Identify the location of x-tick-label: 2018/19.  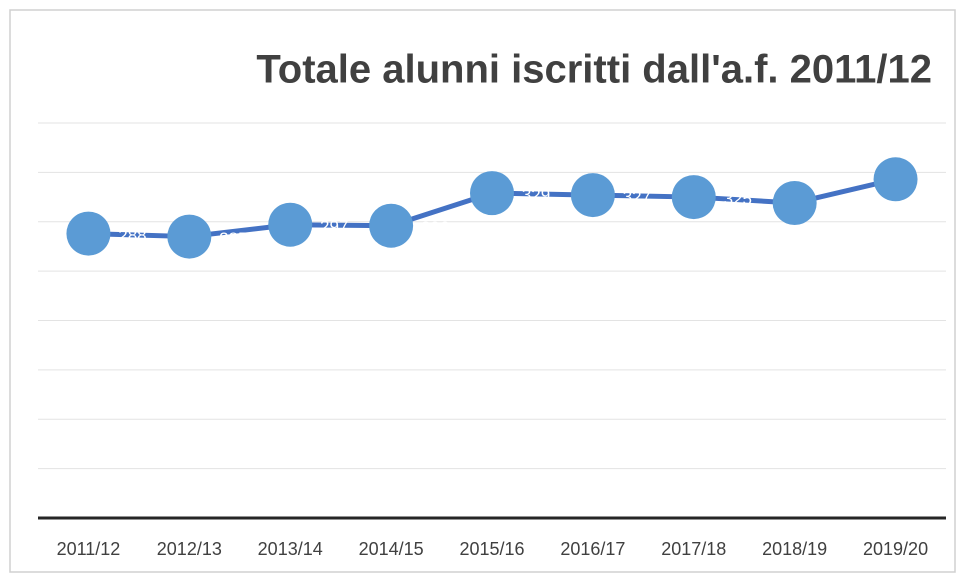
(794, 549).